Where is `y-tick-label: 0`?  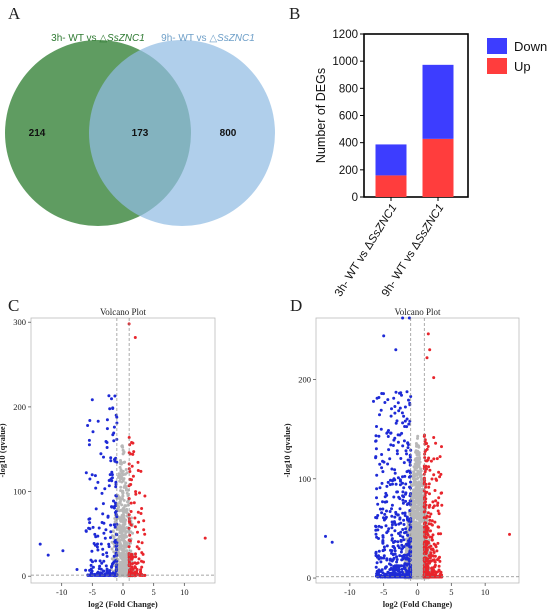 y-tick-label: 0 is located at coordinates (24, 576).